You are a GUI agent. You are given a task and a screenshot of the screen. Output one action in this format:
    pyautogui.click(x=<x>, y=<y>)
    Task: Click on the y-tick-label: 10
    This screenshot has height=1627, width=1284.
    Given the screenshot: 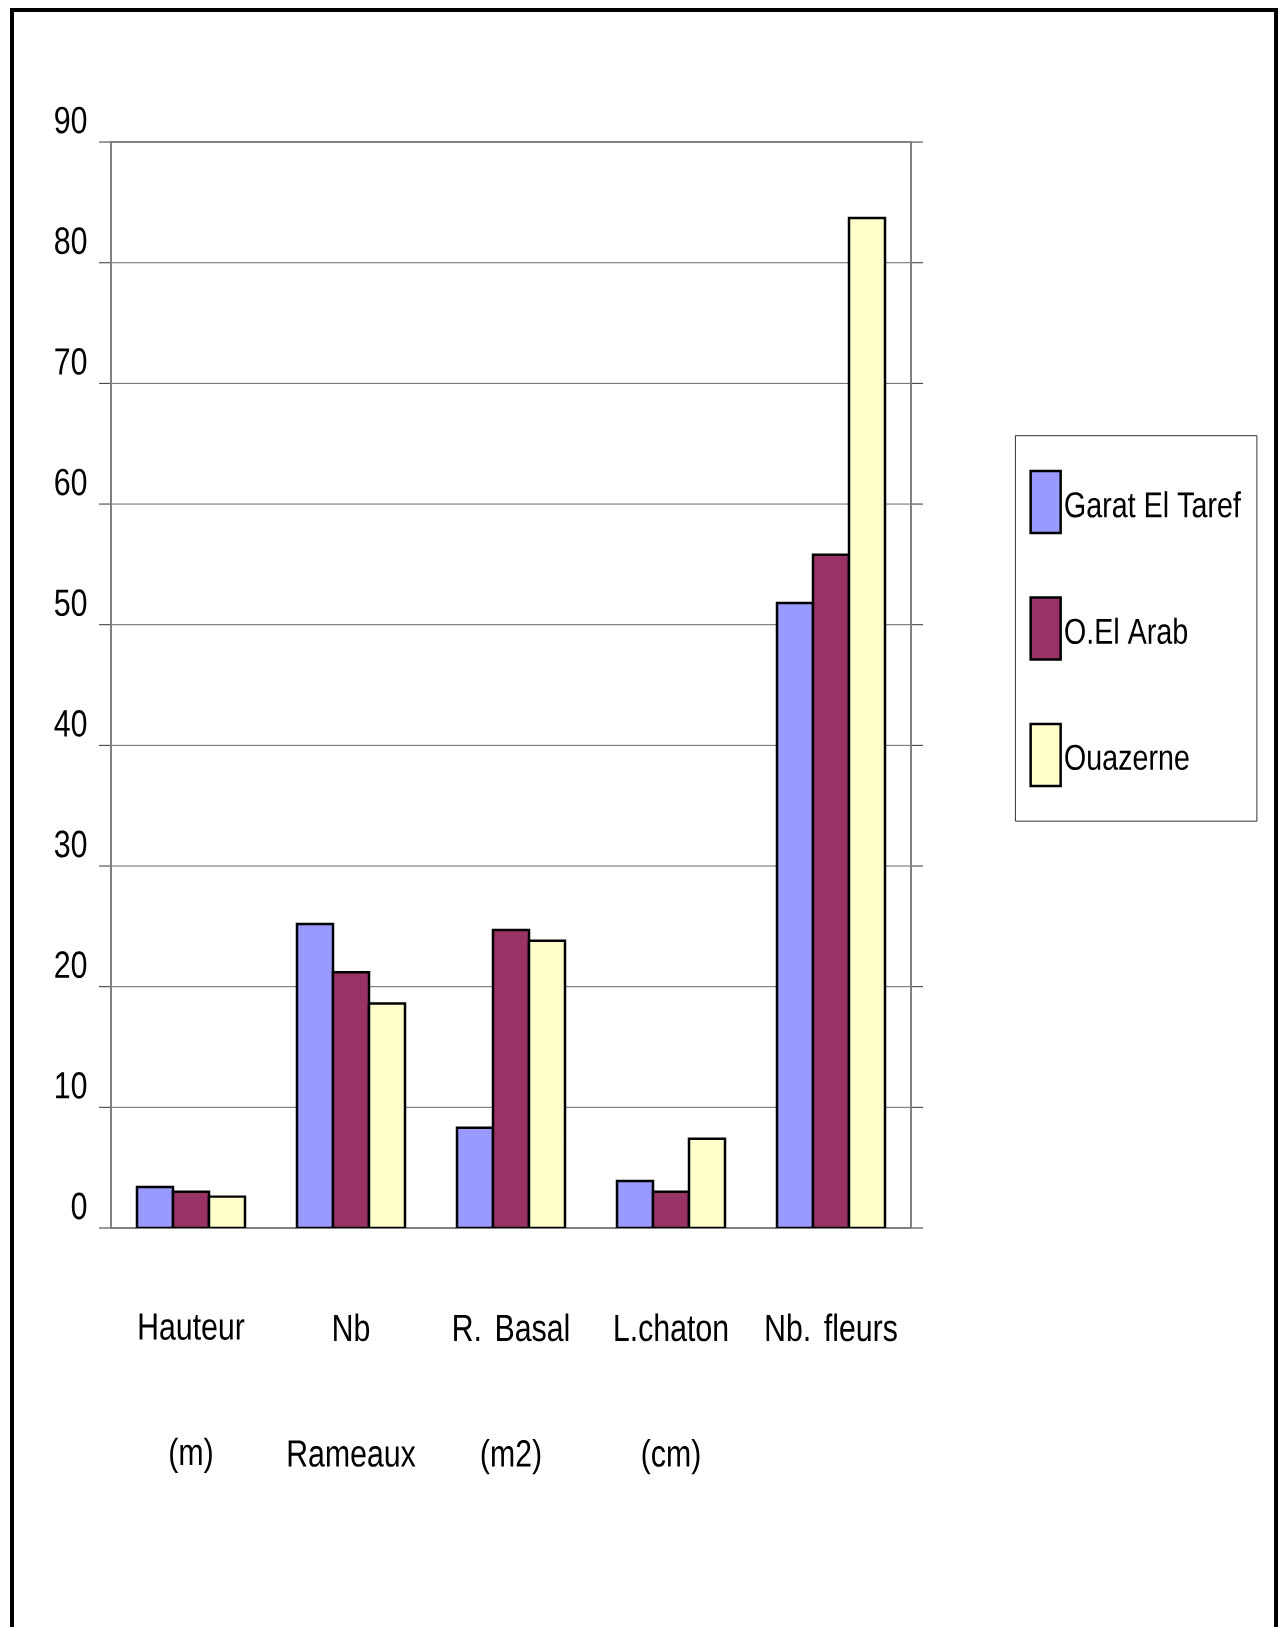 What is the action you would take?
    pyautogui.click(x=71, y=1085)
    